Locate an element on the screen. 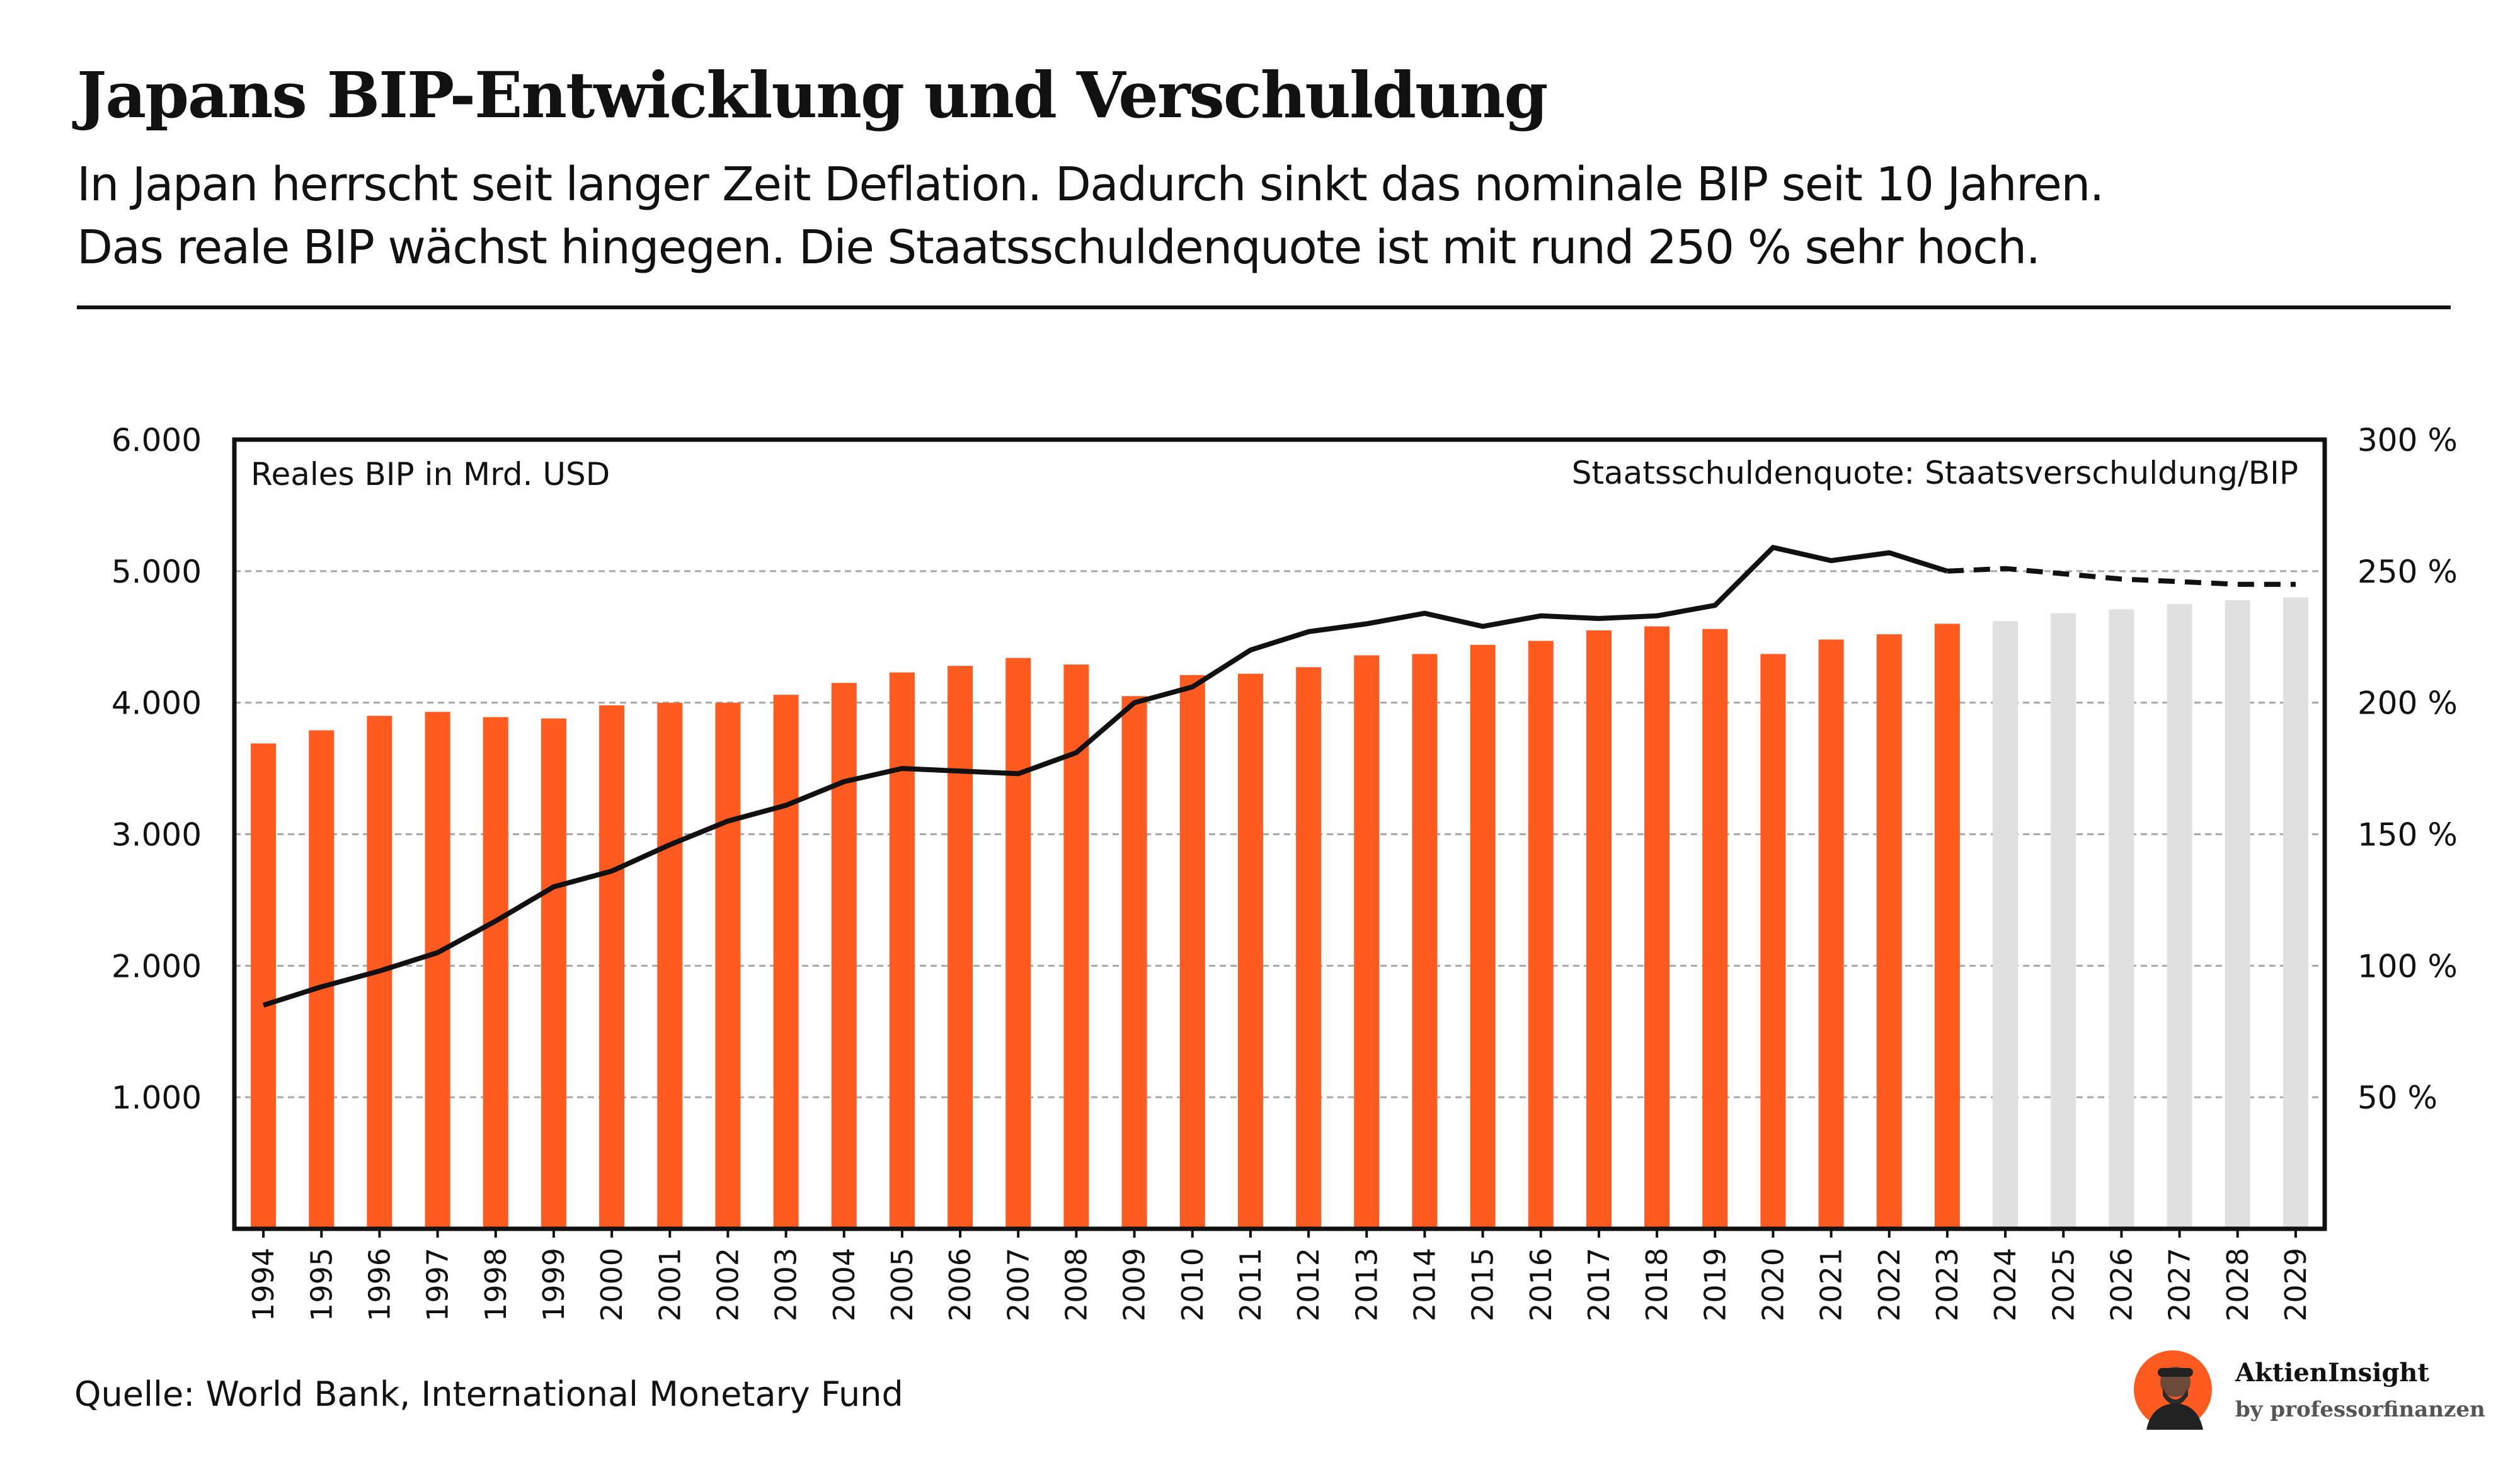 This screenshot has width=2520, height=1482. y-left-tick-label: 2.000 is located at coordinates (157, 966).